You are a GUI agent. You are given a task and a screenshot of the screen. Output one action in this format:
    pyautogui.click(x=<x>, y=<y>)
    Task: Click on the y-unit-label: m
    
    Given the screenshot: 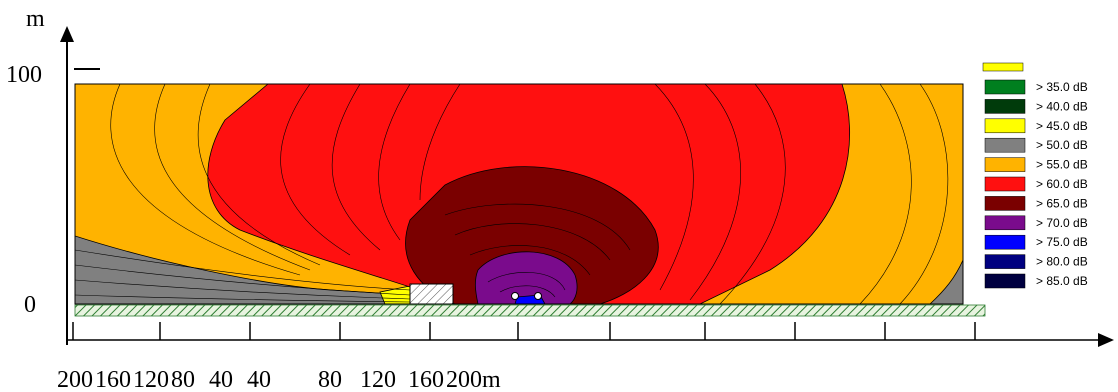 What is the action you would take?
    pyautogui.click(x=35, y=19)
    